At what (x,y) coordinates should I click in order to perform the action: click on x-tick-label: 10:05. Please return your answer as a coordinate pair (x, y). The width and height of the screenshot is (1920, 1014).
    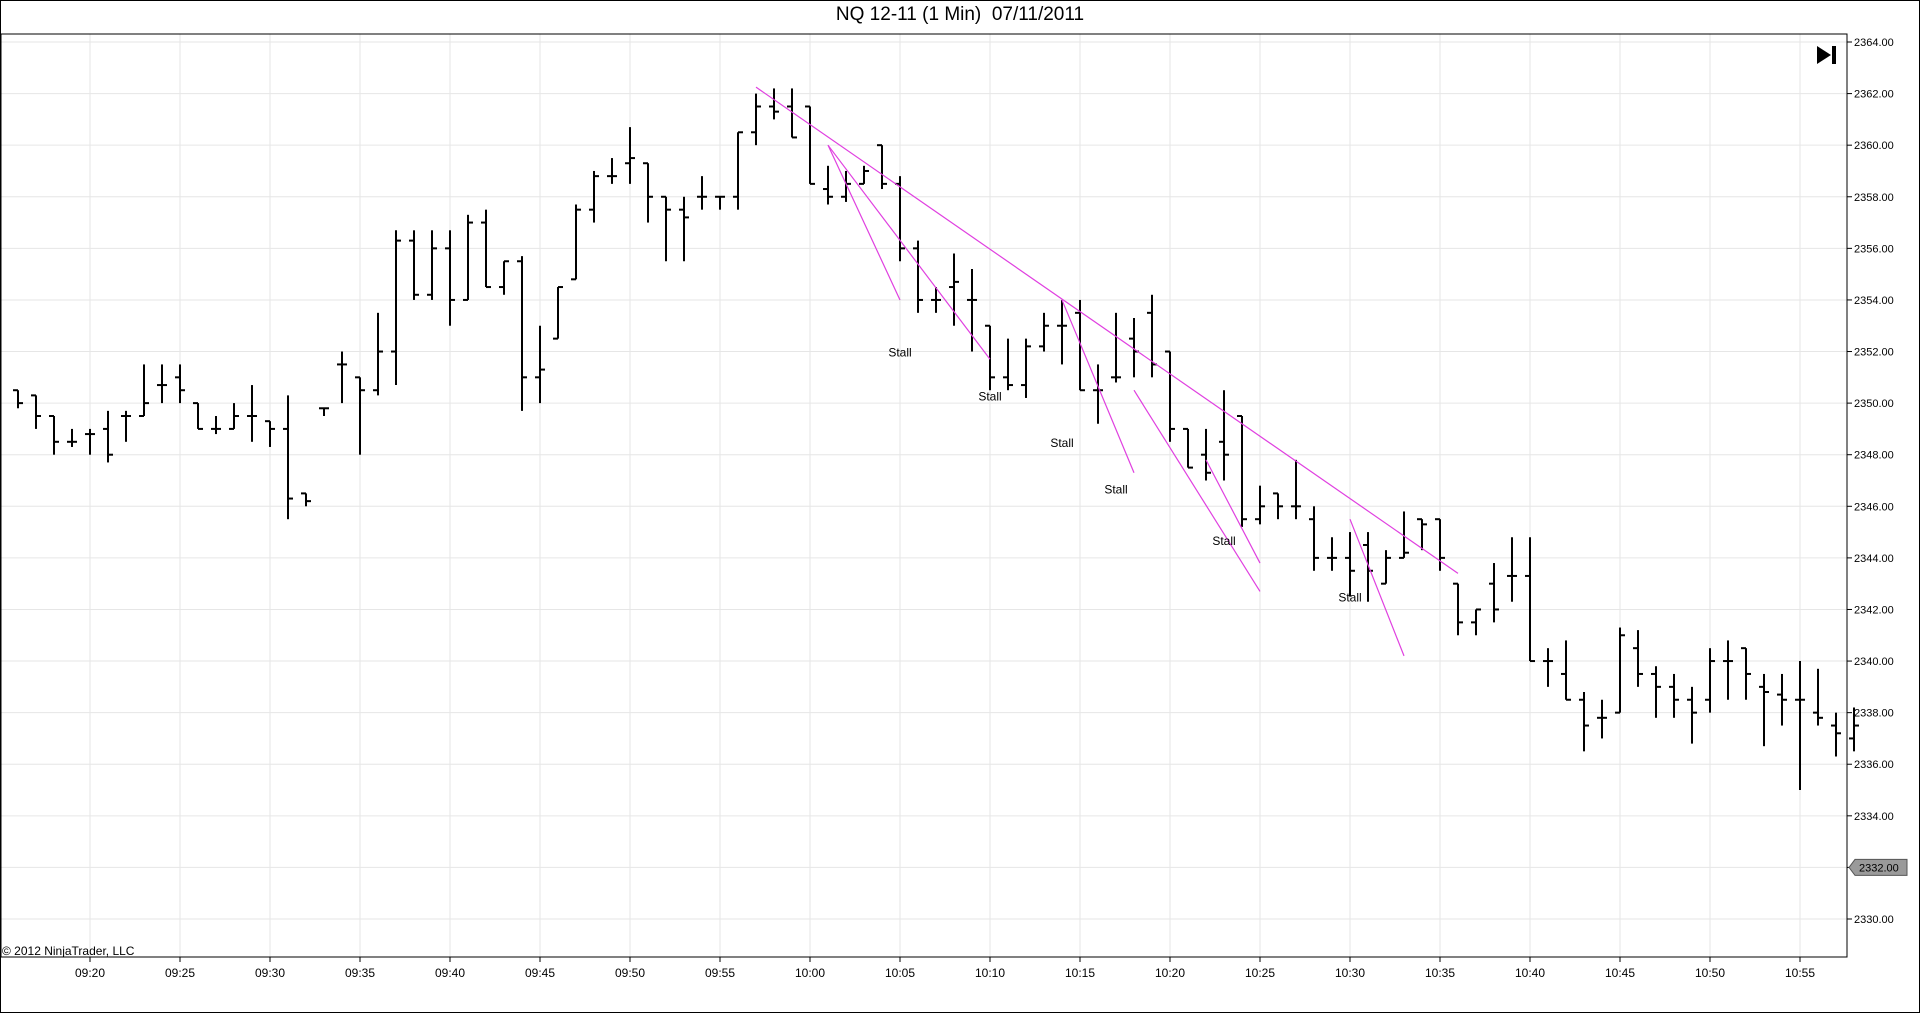
    Looking at the image, I should click on (900, 973).